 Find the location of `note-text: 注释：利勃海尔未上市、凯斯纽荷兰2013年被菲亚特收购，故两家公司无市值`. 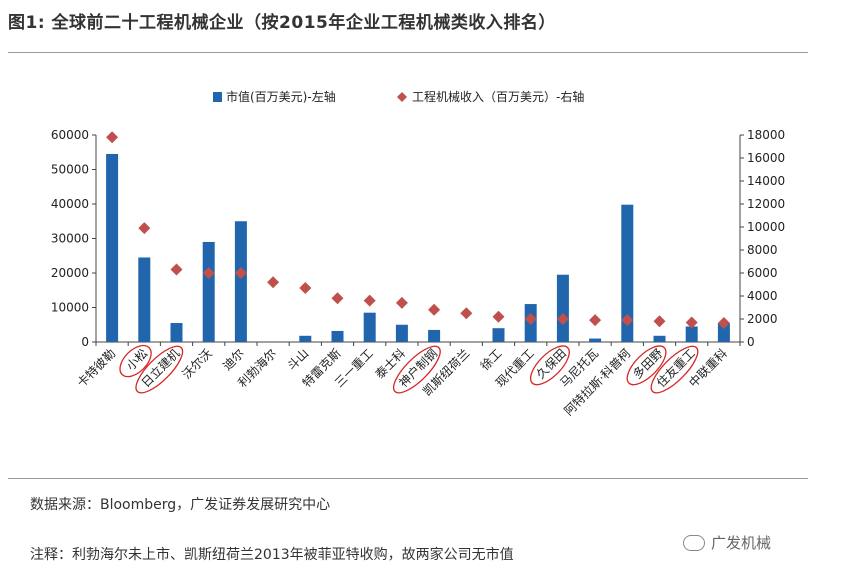

note-text: 注释：利勃海尔未上市、凯斯纽荷兰2013年被菲亚特收购，故两家公司无市值 is located at coordinates (272, 555).